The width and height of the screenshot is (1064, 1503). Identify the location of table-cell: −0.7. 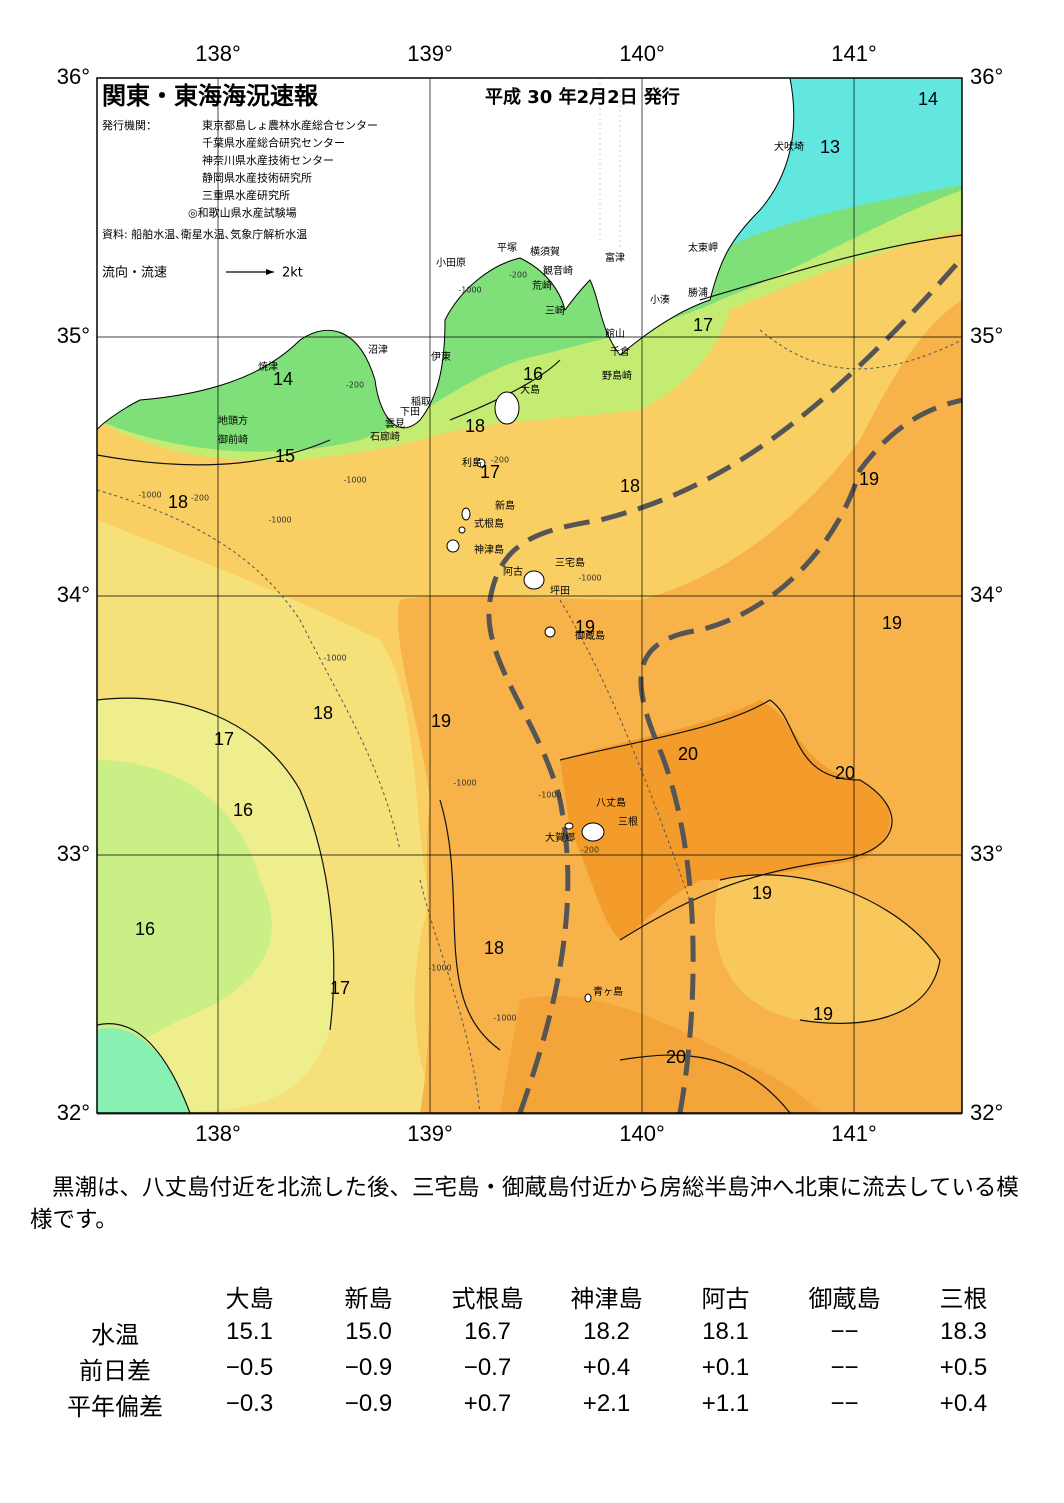
(487, 1367).